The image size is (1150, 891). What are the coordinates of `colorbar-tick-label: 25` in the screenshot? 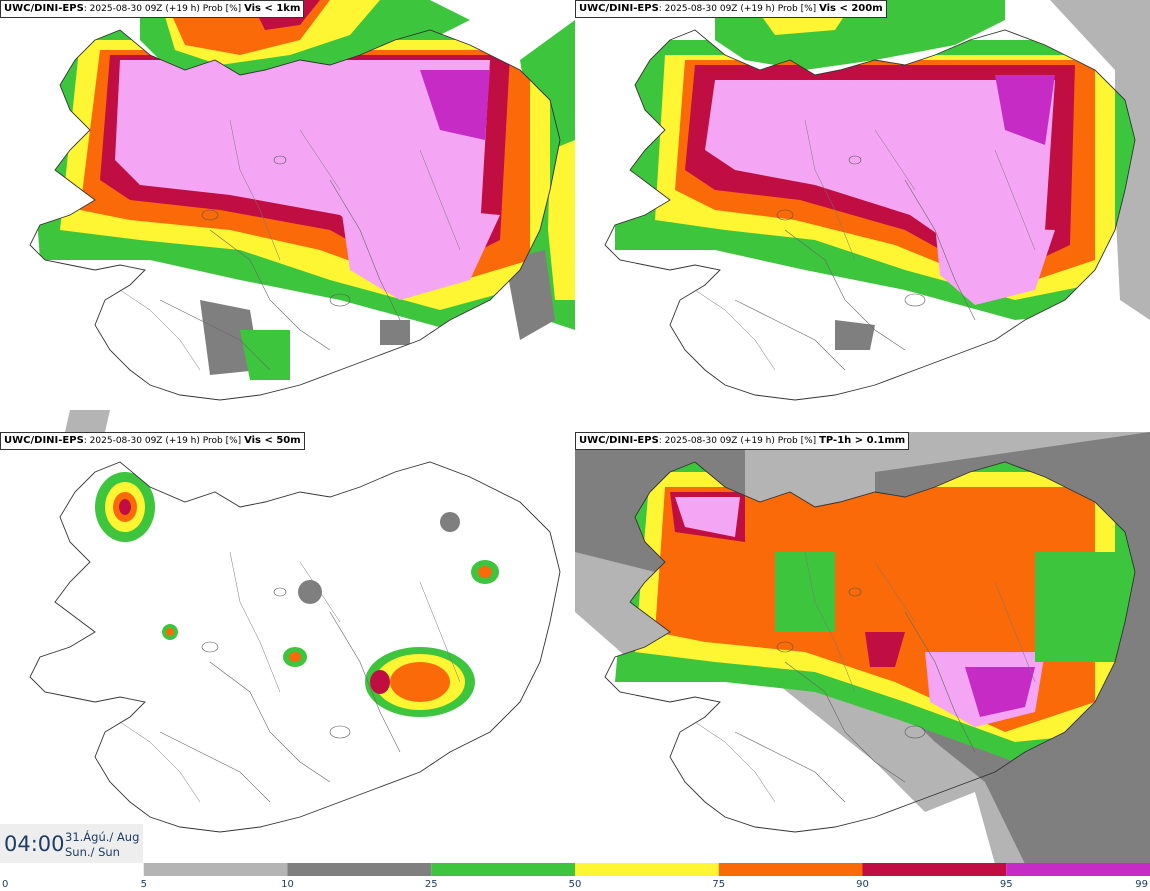 It's located at (431, 884).